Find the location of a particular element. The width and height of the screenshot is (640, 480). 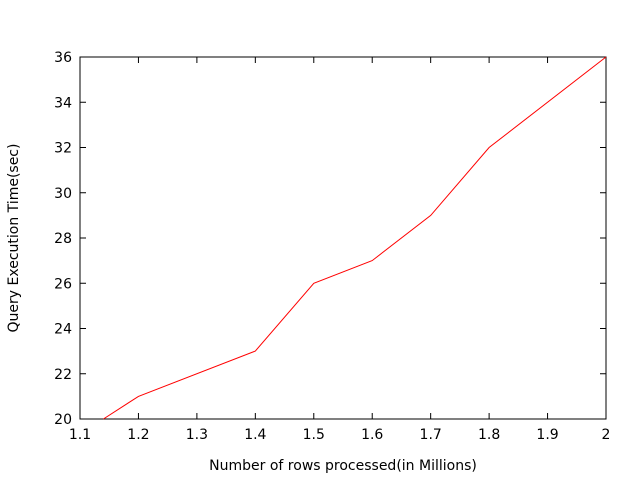

y-tick-label: 28 is located at coordinates (63, 239).